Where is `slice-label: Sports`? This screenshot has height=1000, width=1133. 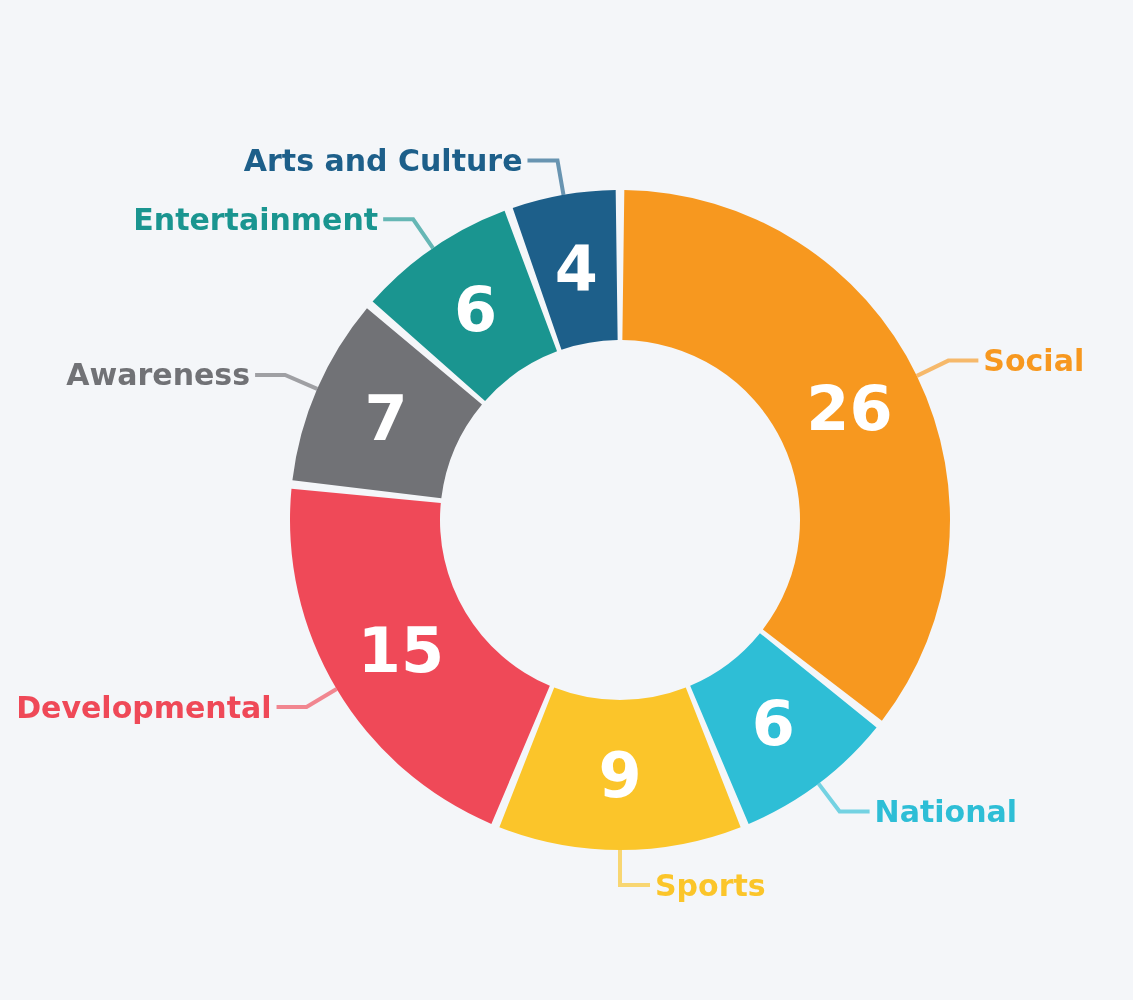
slice-label: Sports is located at coordinates (710, 885).